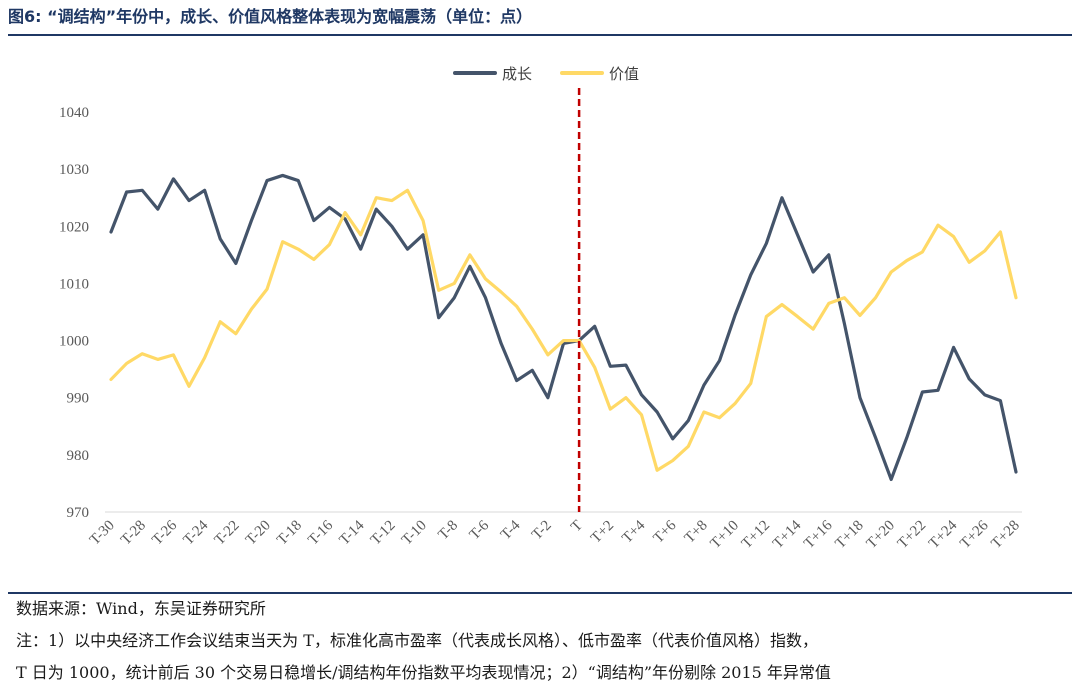  Describe the element at coordinates (78, 513) in the screenshot. I see `y-tick-label: 970` at that location.